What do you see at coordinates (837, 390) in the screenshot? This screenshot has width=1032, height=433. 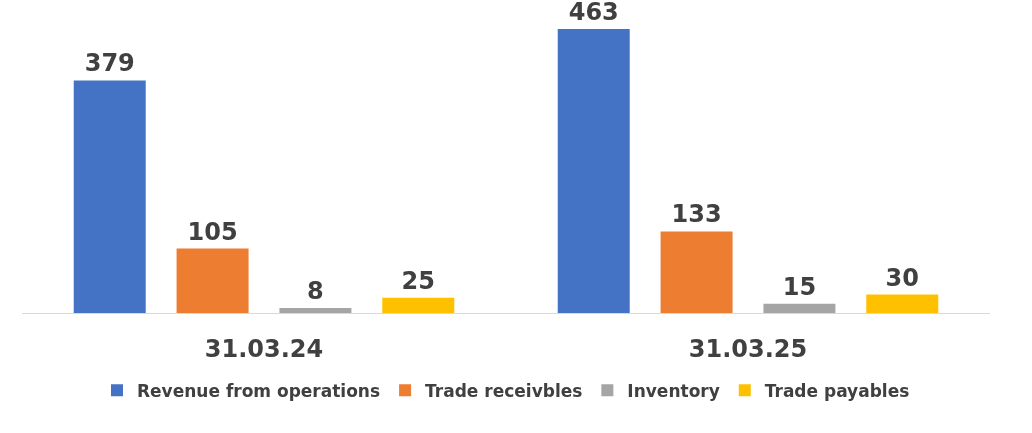 I see `legend-label: Trade payables` at bounding box center [837, 390].